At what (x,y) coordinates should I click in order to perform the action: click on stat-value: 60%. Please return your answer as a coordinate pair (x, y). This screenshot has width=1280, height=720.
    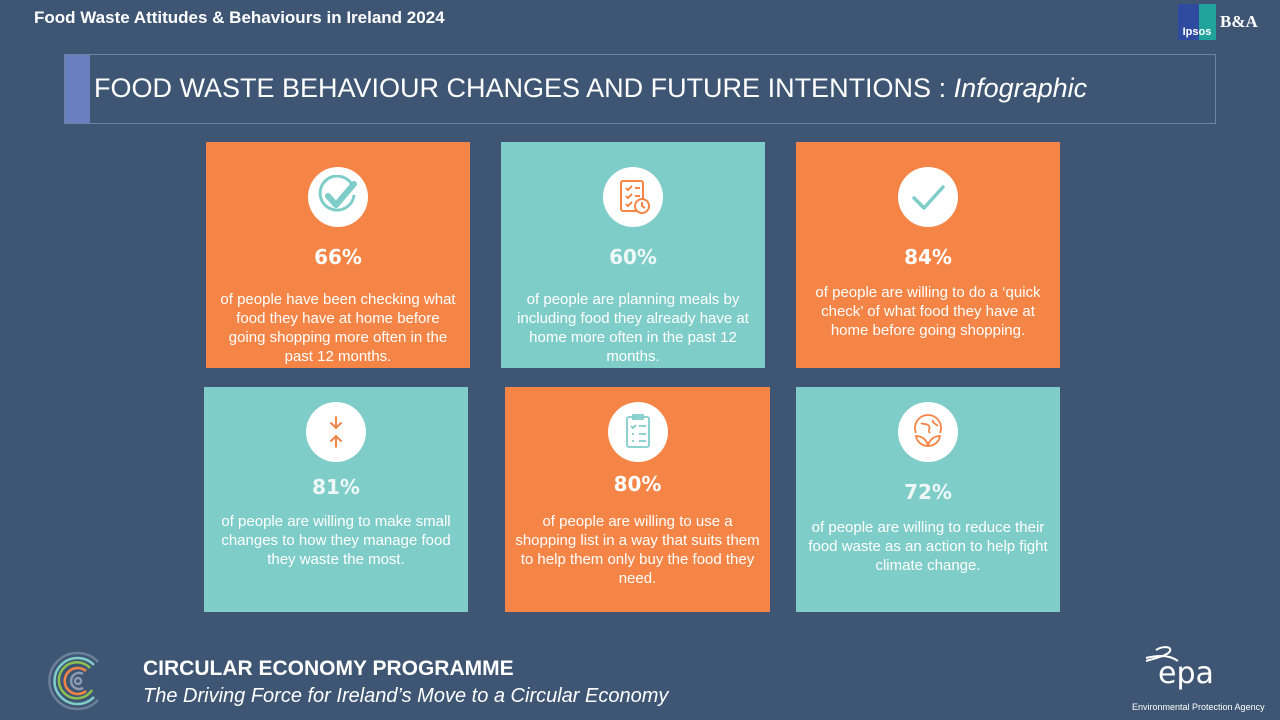
    Looking at the image, I should click on (633, 257).